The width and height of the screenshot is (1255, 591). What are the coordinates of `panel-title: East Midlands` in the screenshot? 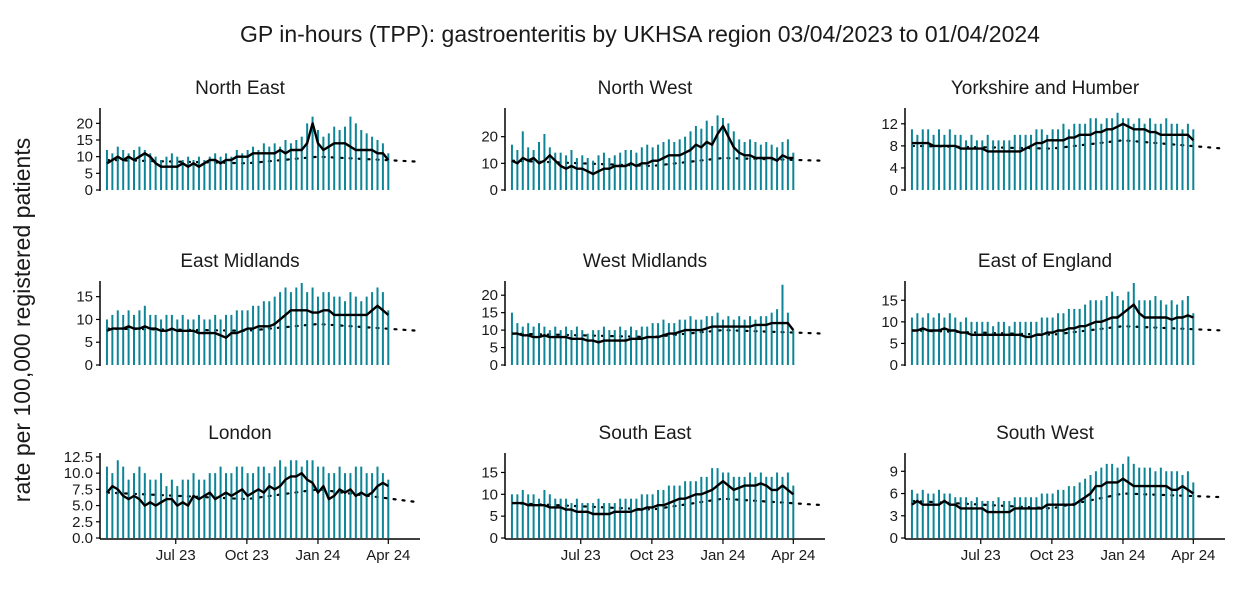 It's located at (239, 261).